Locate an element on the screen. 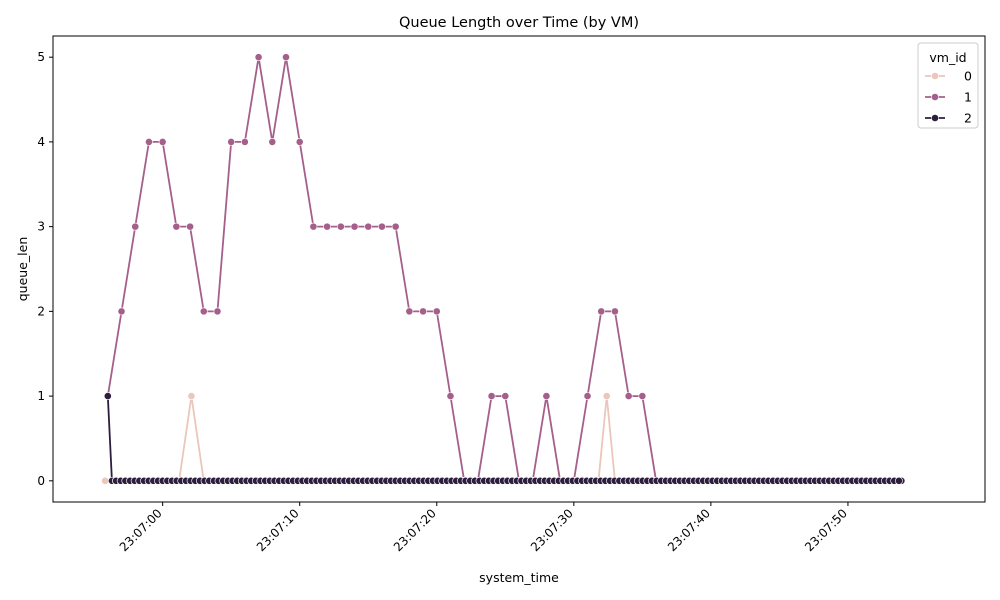 The width and height of the screenshot is (1000, 600). legend-label: 2 is located at coordinates (968, 118).